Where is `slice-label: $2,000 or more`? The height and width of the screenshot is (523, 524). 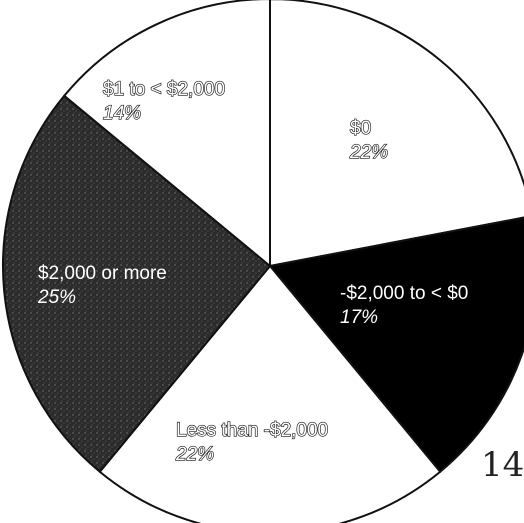
slice-label: $2,000 or more is located at coordinates (102, 273).